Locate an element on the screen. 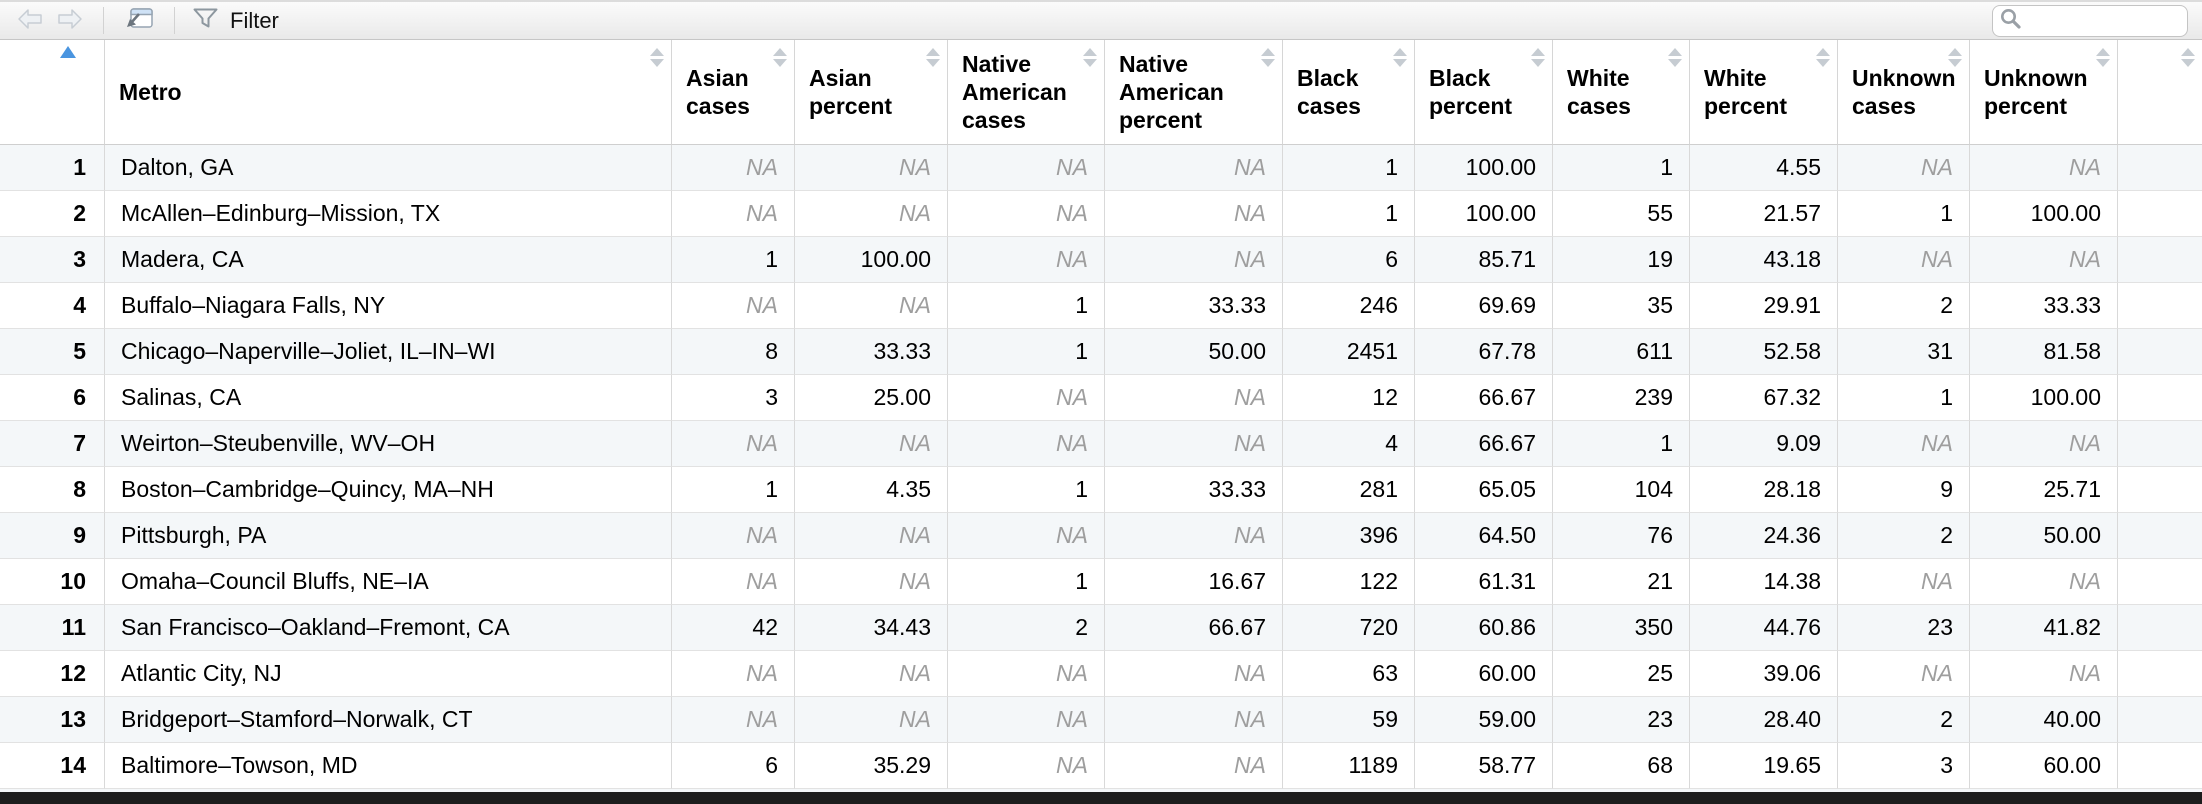 This screenshot has height=804, width=2202. cell-white-cases: 55 is located at coordinates (1621, 214).